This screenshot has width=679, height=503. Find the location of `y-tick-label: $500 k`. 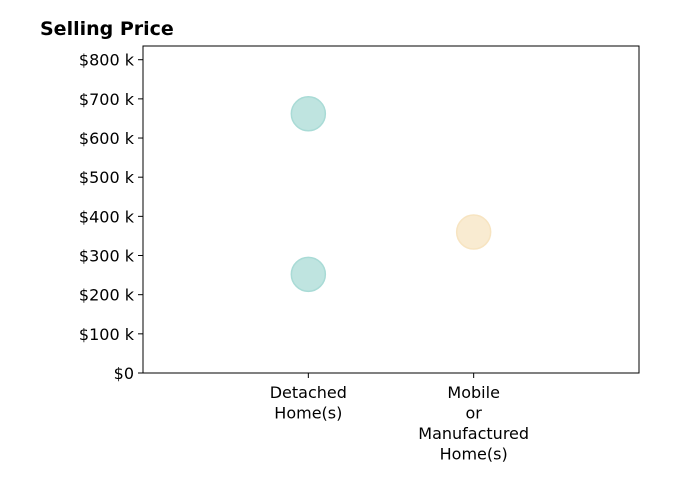

y-tick-label: $500 k is located at coordinates (107, 177).